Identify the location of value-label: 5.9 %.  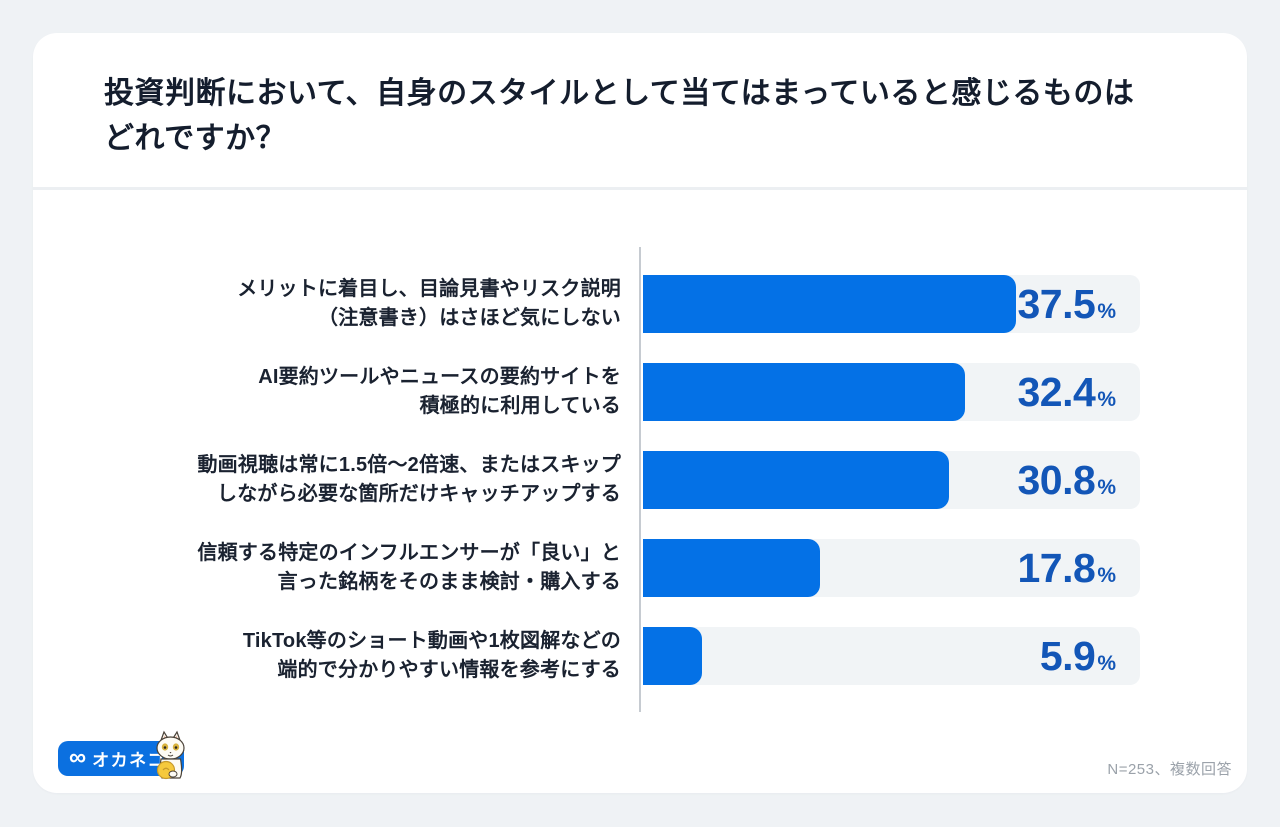
(1078, 656).